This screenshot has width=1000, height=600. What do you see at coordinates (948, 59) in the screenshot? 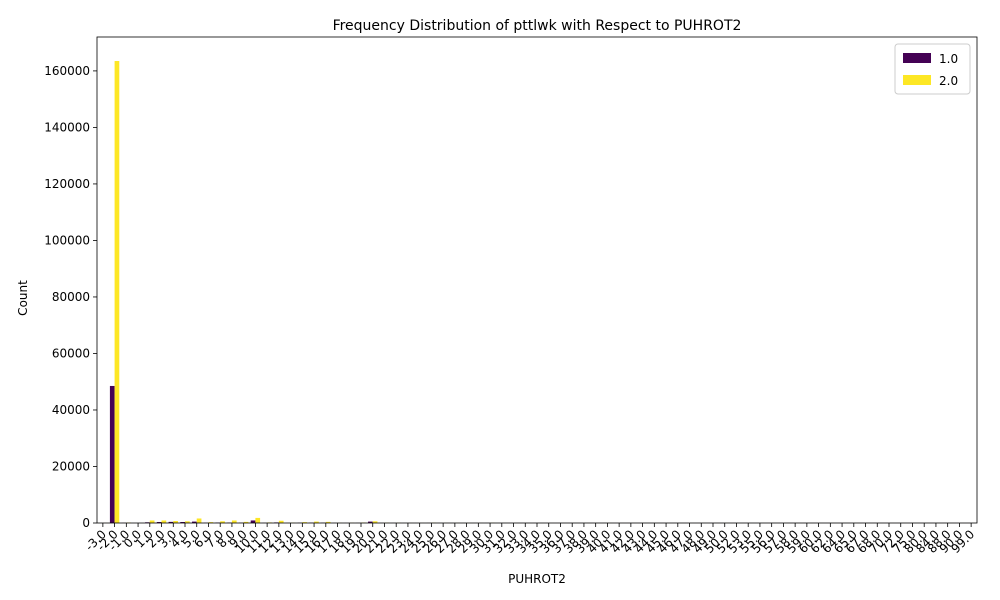
I see `legend-label-0: 1.0` at bounding box center [948, 59].